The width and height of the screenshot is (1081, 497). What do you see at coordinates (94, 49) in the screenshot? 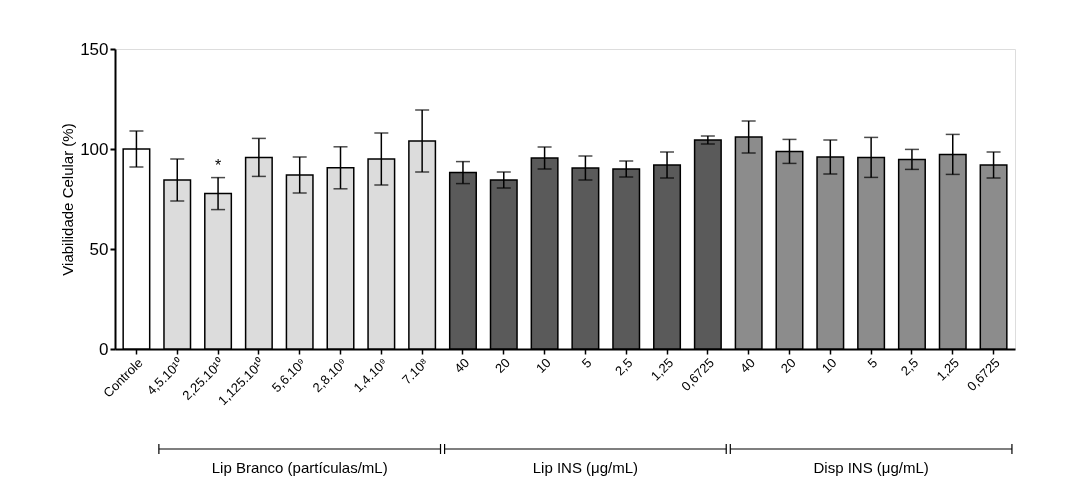
I see `y-tick-label: 150` at bounding box center [94, 49].